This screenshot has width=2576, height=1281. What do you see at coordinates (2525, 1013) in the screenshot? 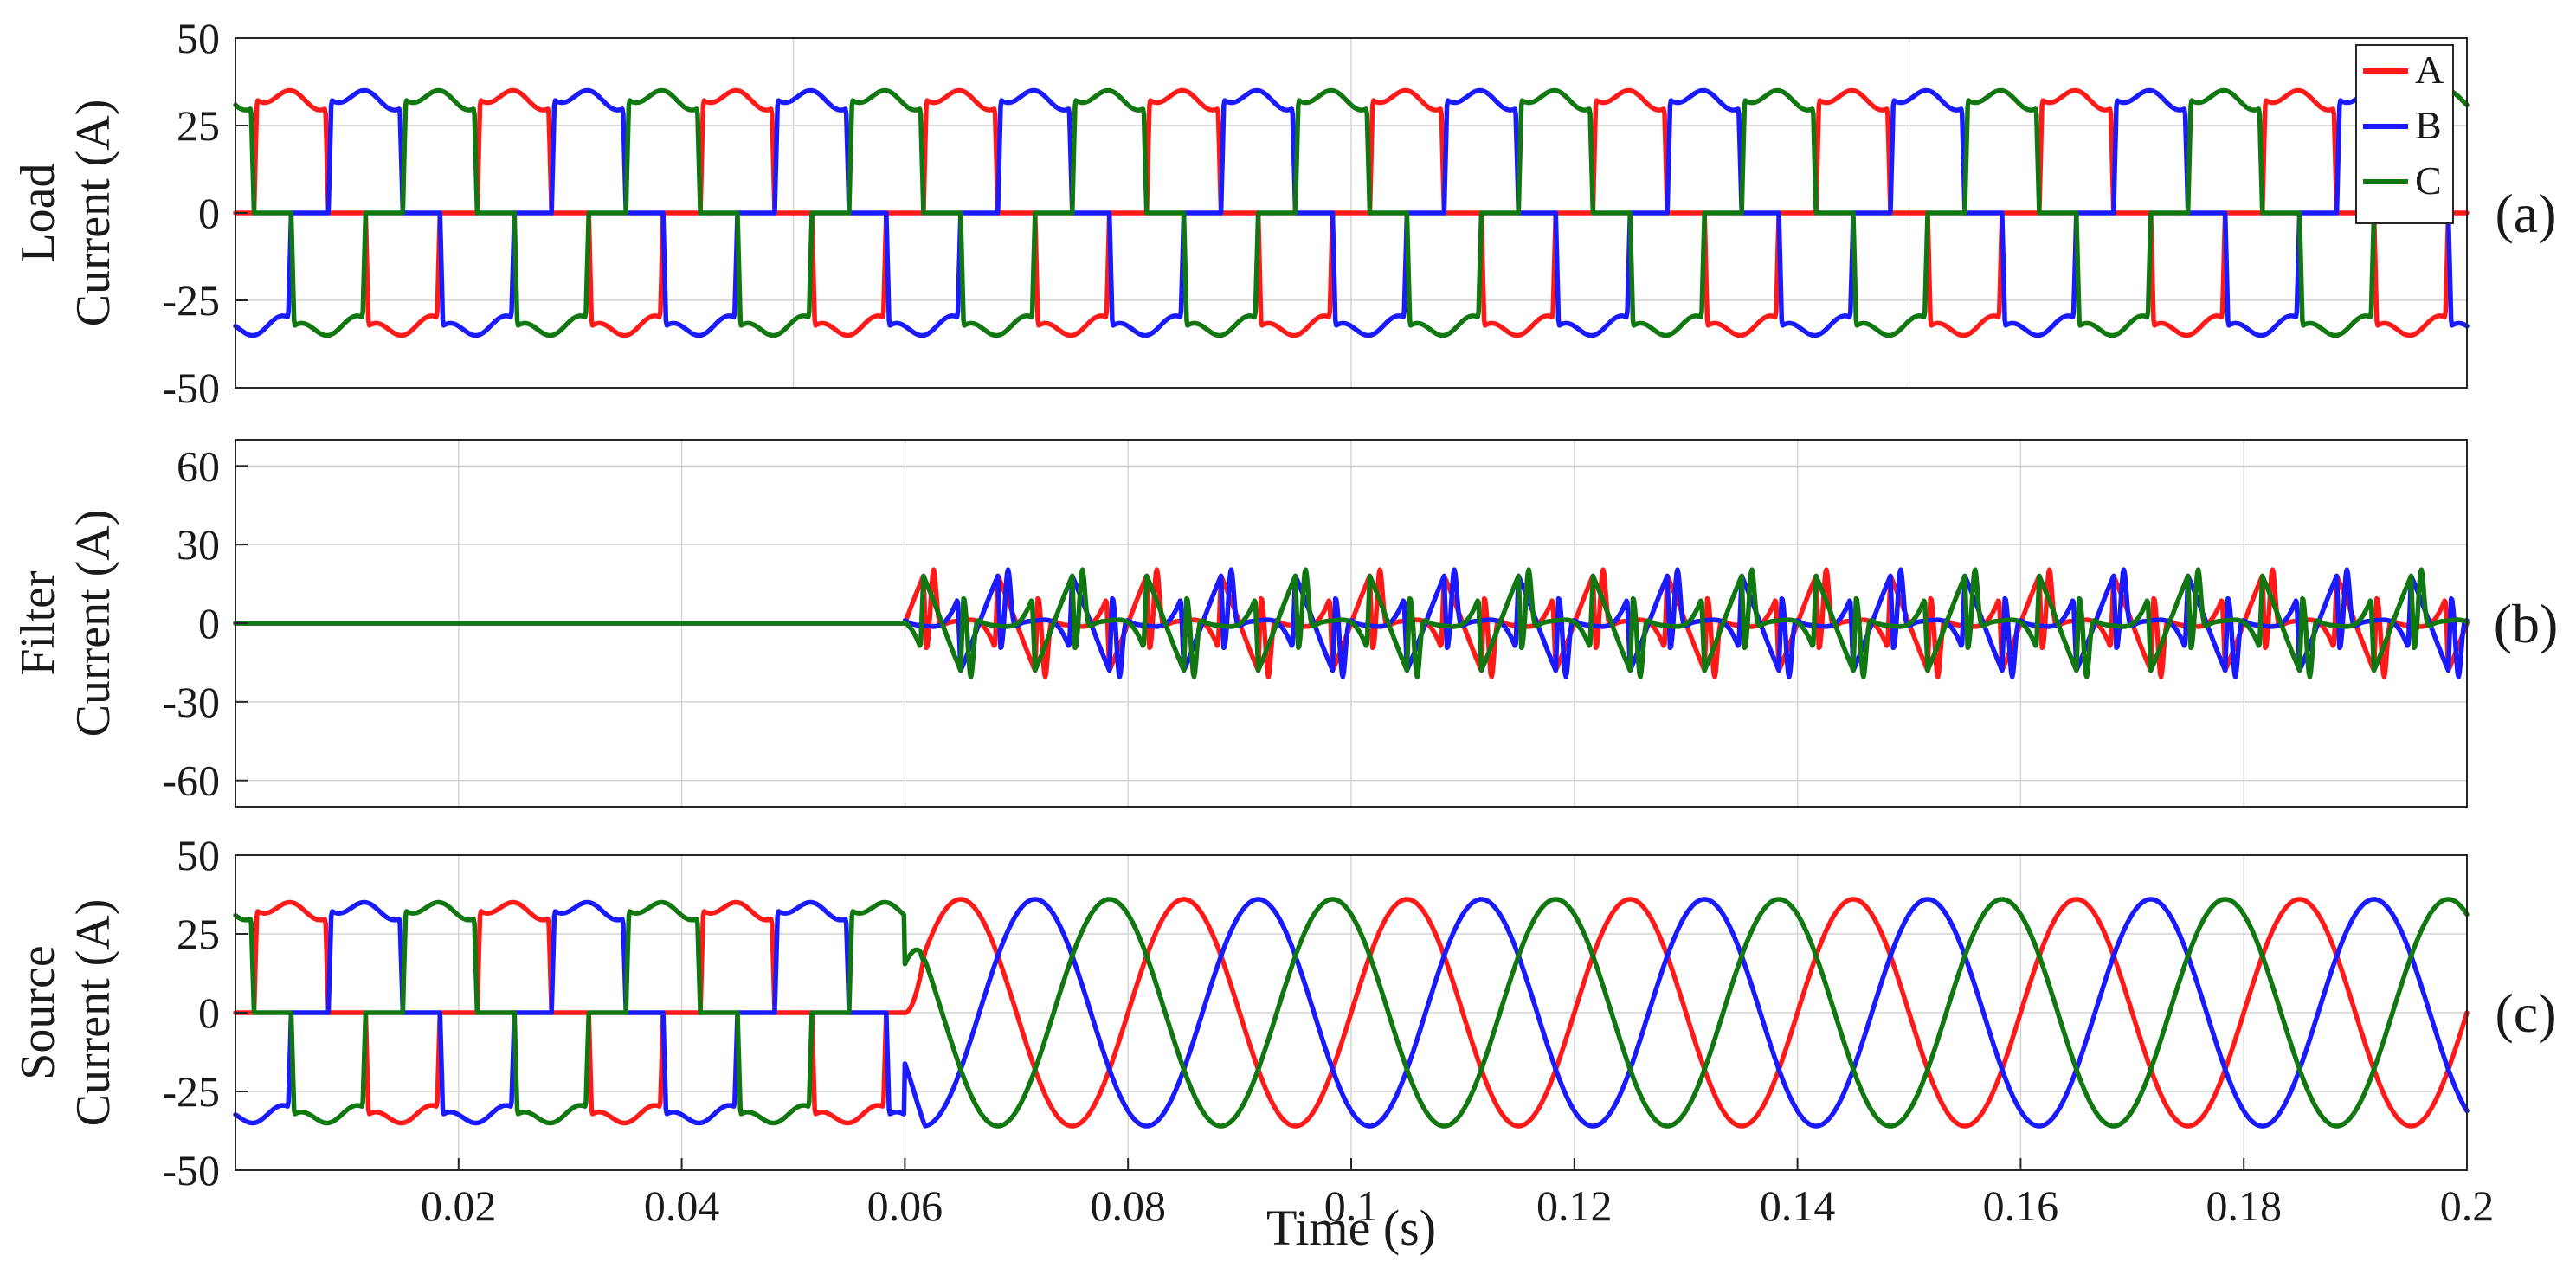
I see `panel-c-label: (c)` at bounding box center [2525, 1013].